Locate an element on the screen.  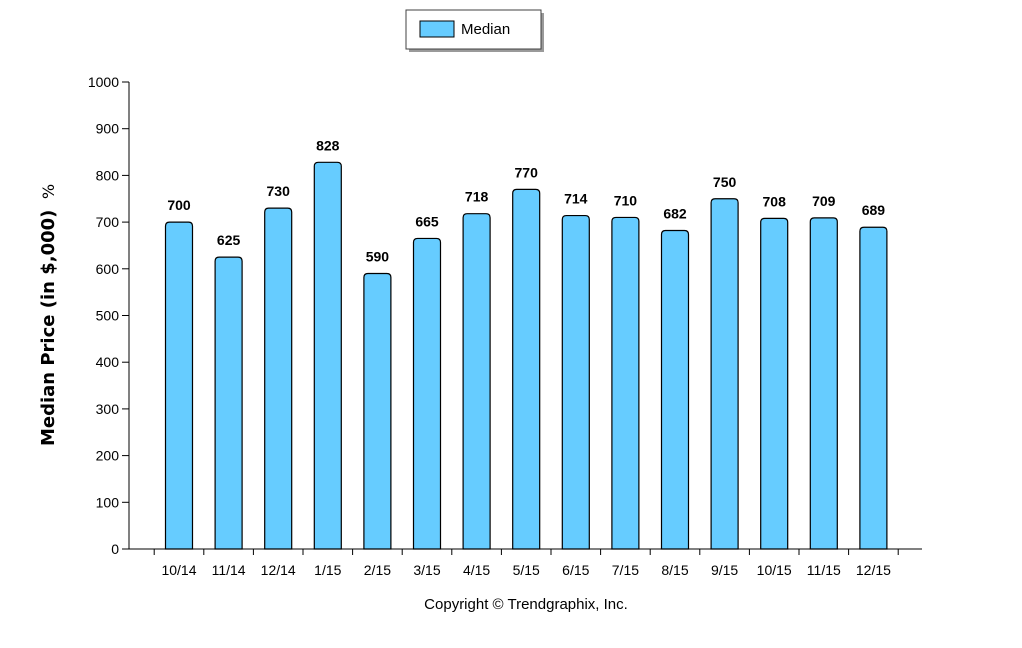
bar-value-label: 730 is located at coordinates (279, 191).